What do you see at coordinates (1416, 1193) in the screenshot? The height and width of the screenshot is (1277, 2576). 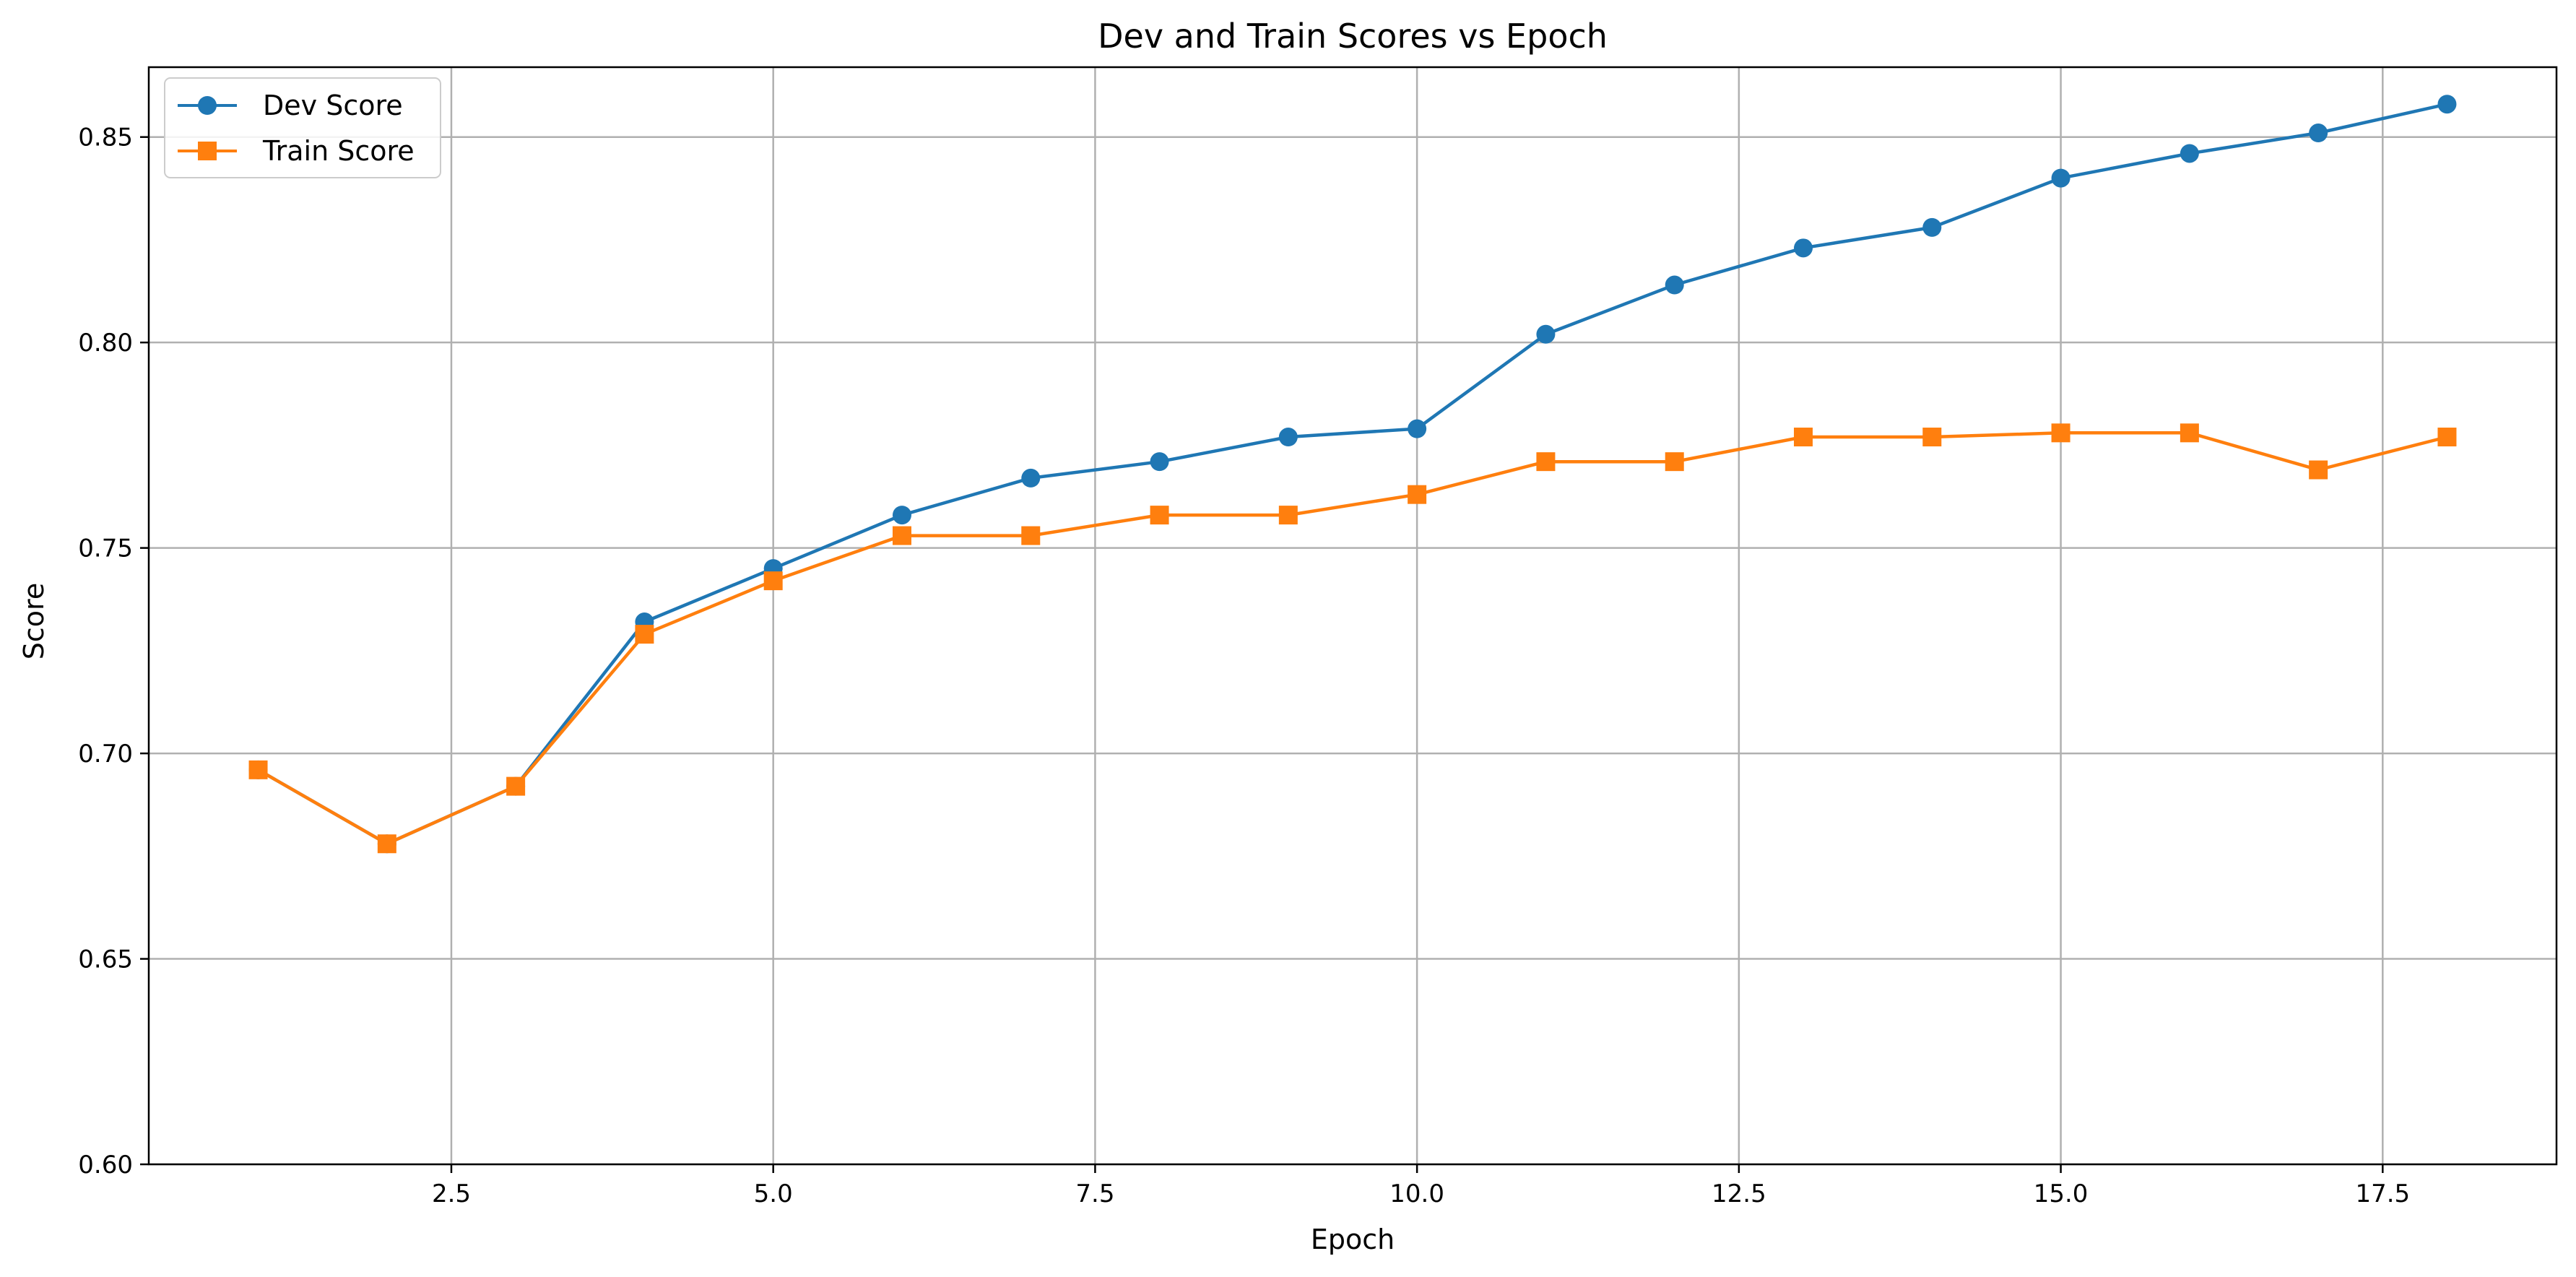 I see `x-tick-label: 10.0` at bounding box center [1416, 1193].